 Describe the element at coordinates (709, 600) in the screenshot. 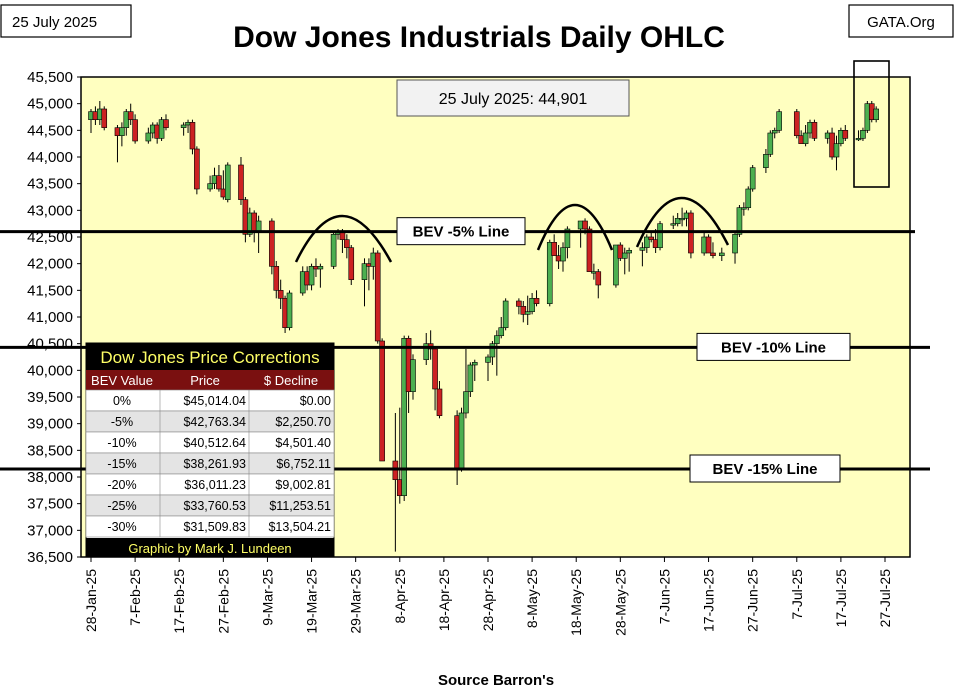

I see `x-tick-label: 17-Jun-25` at that location.